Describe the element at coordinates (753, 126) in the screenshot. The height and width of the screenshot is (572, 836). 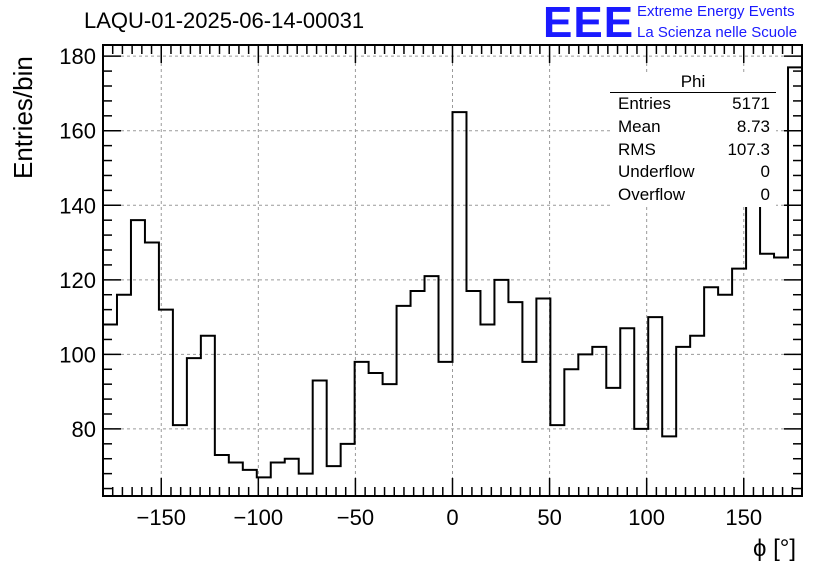
I see `stats-value: 8.73` at that location.